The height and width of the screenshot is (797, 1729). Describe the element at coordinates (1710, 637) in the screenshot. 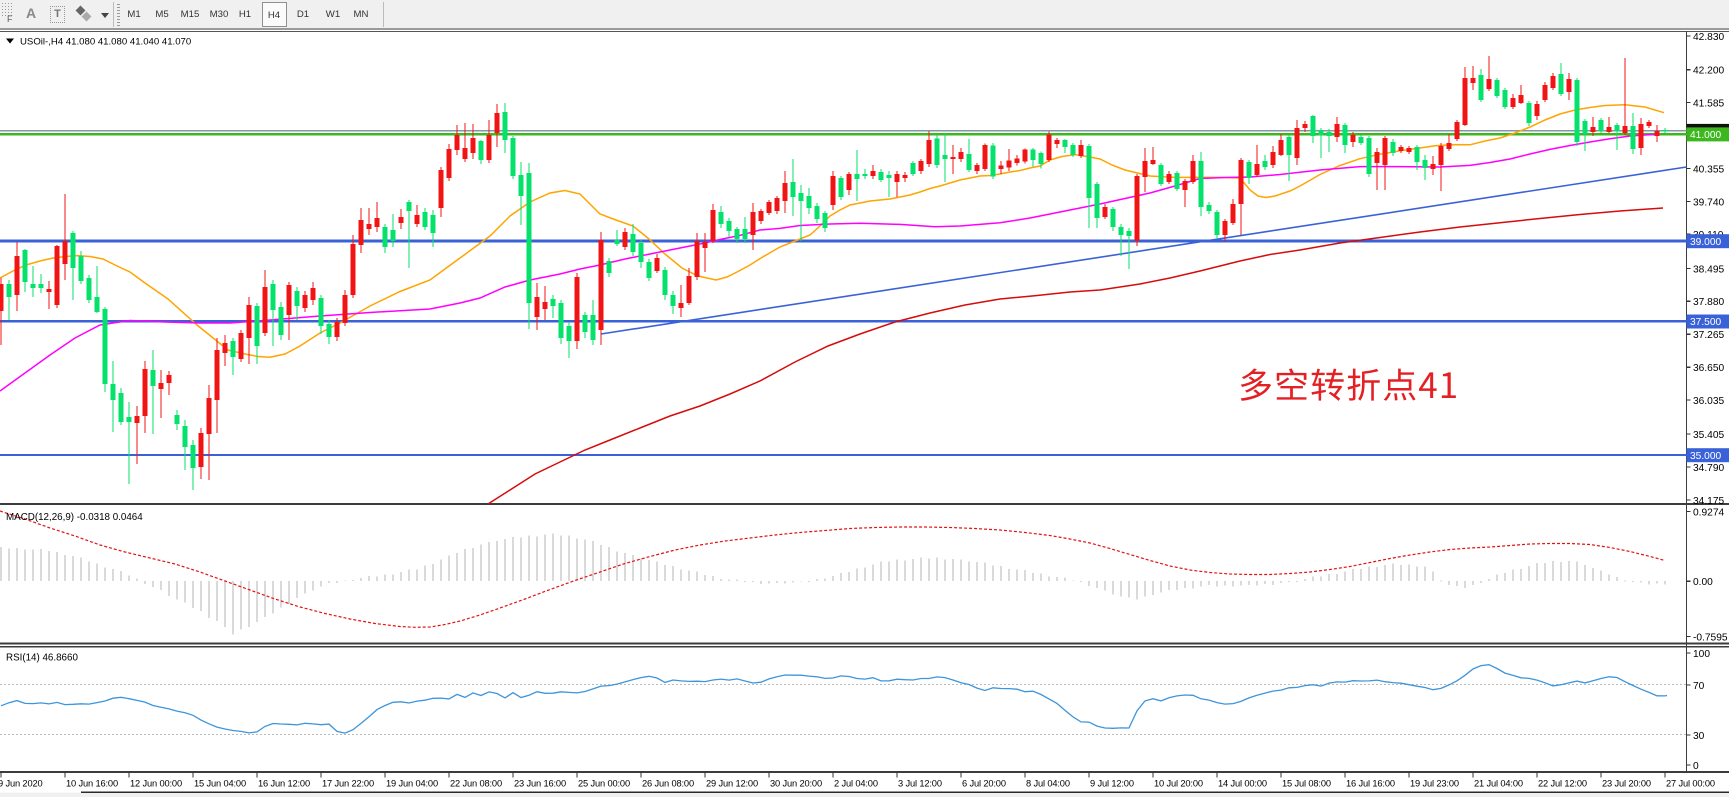

I see `svg-text: -0.7595` at that location.